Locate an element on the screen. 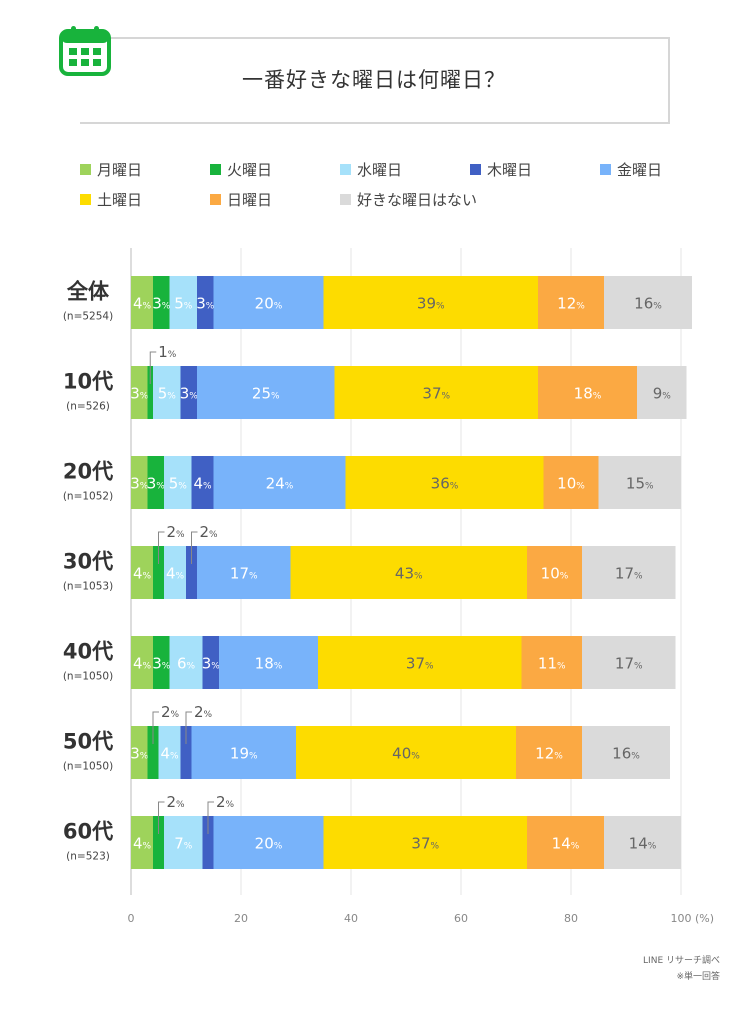 Image resolution: width=750 pixels, height=1011 pixels. data-label: 16% is located at coordinates (626, 754).